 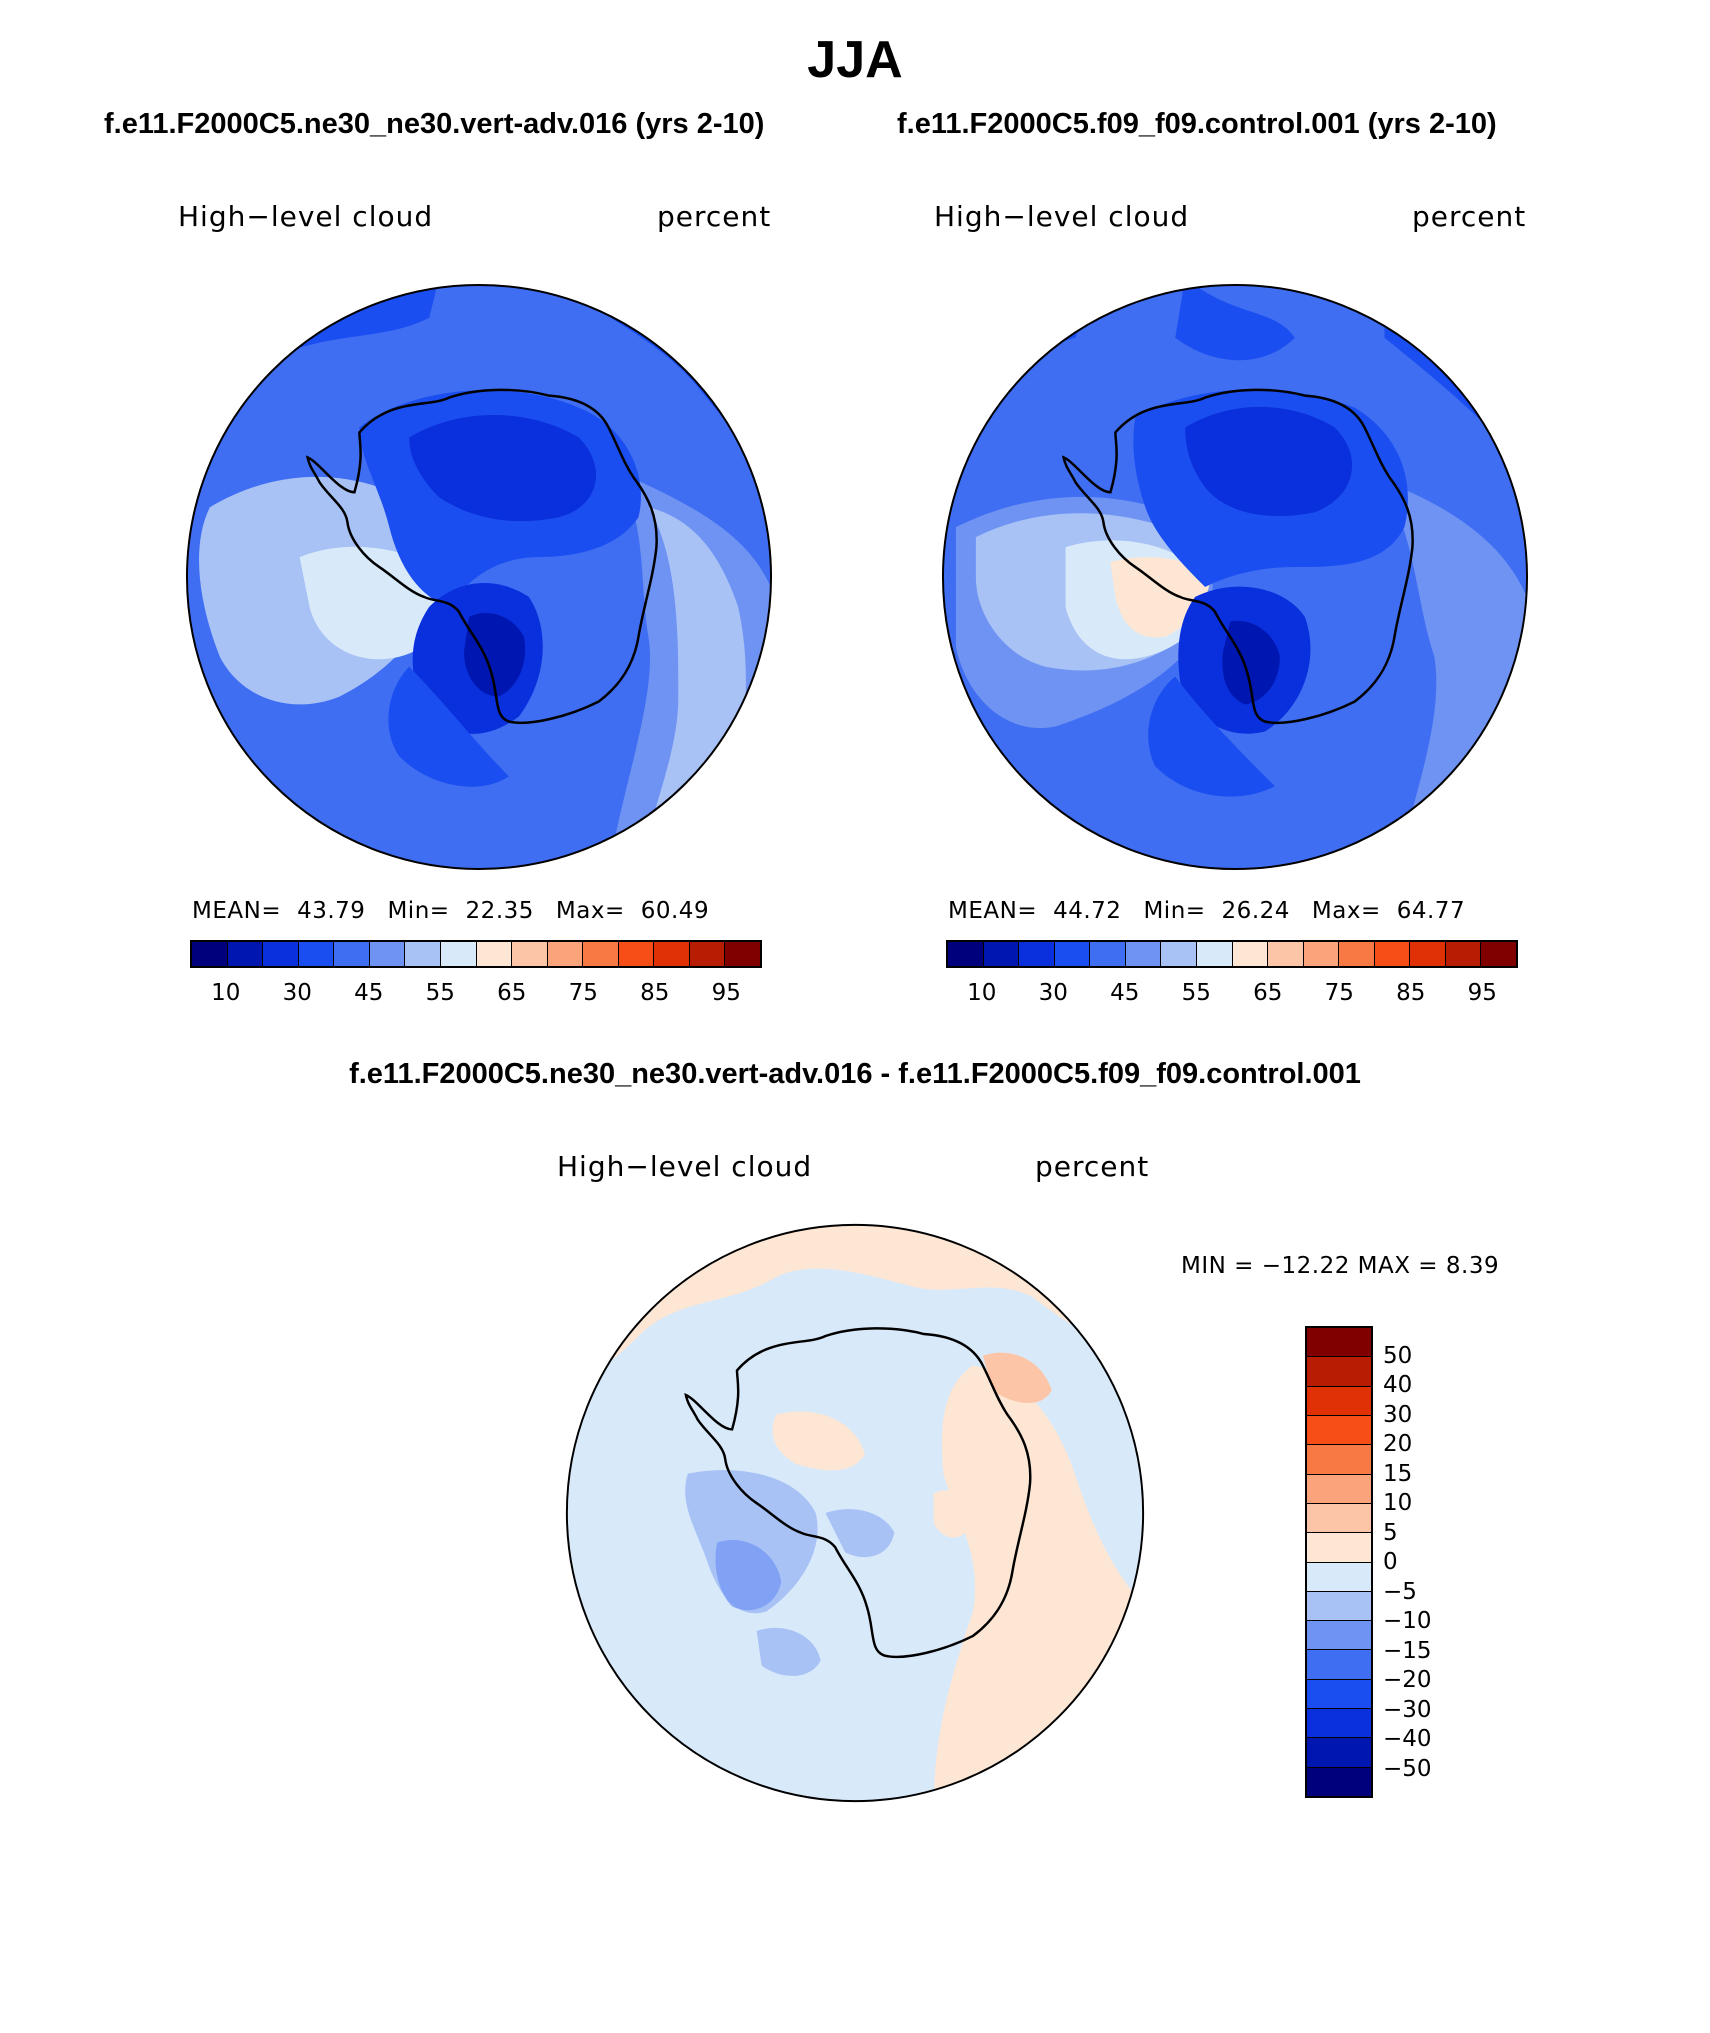 I want to click on variable-label-left: High−level cloud, so click(x=306, y=216).